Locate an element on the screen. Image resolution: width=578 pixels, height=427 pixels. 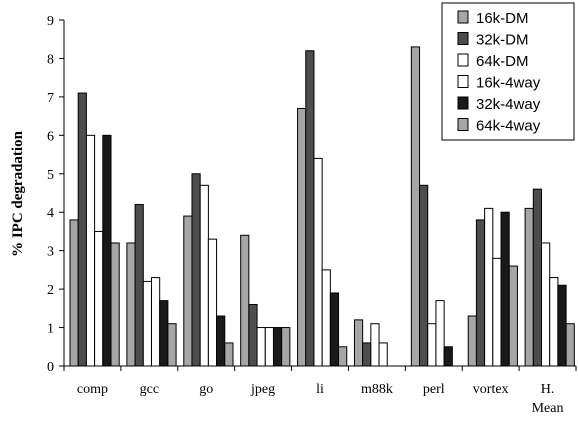
bar-16k-4way-perl is located at coordinates (440, 333).